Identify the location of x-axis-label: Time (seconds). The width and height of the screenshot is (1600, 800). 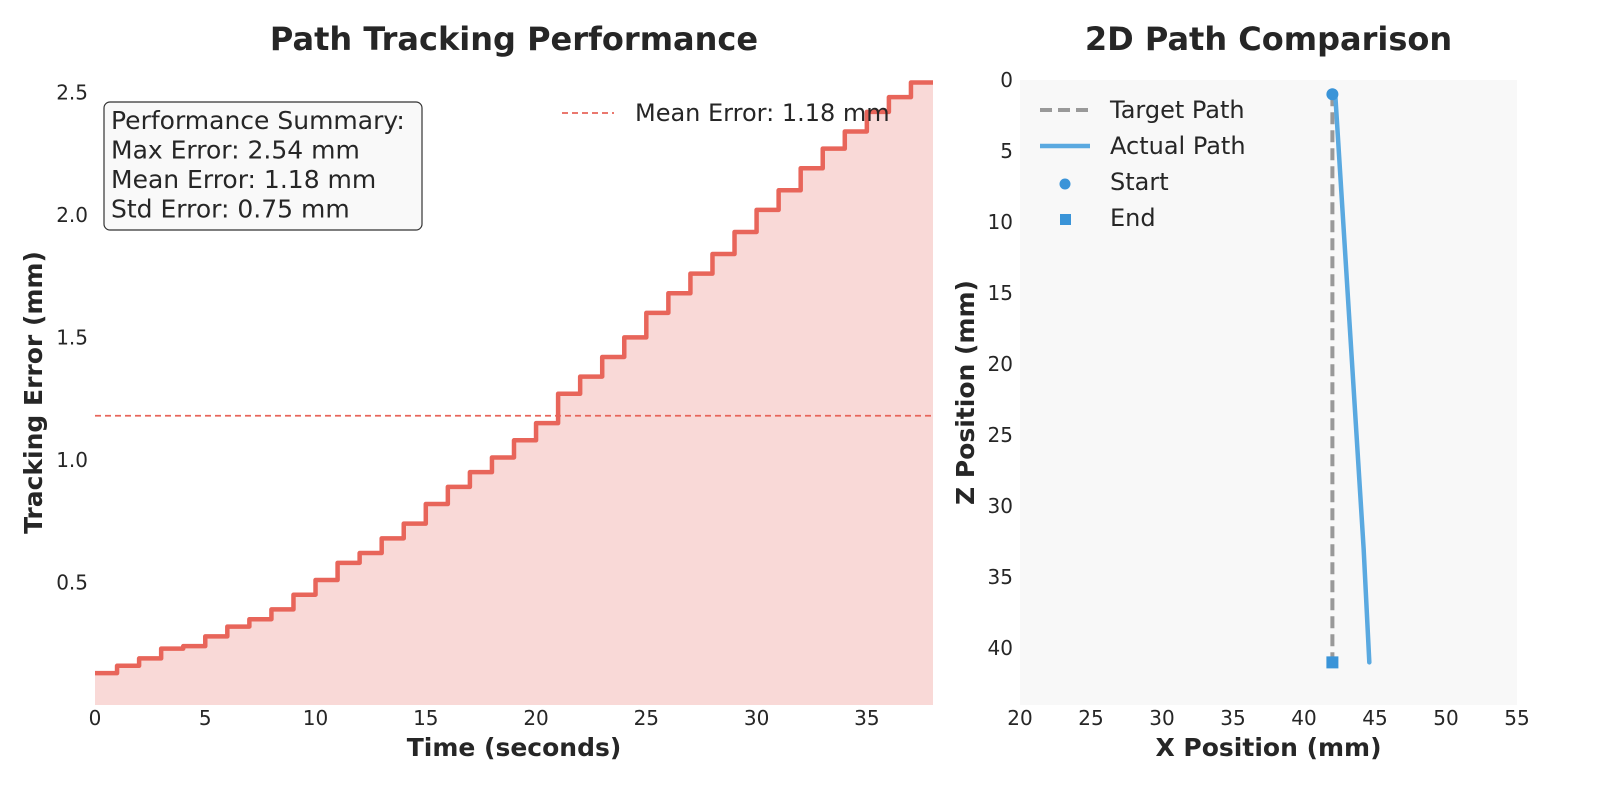
(514, 747).